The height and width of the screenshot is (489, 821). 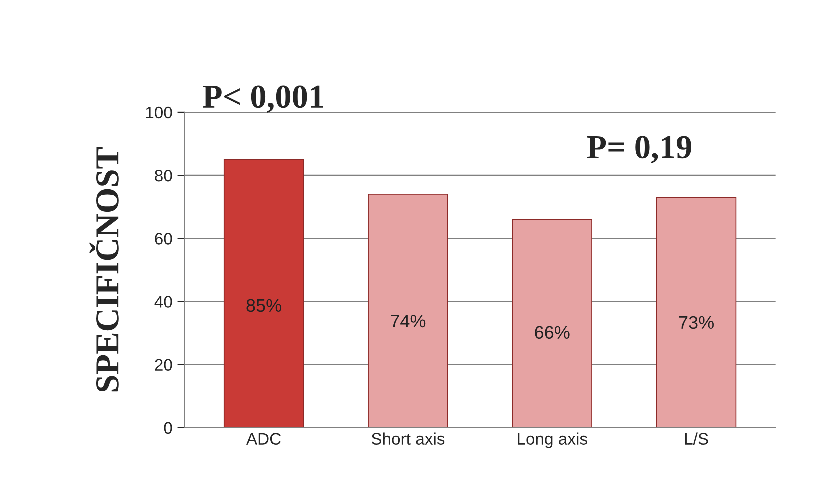 I want to click on y-tick-label: 80, so click(x=163, y=176).